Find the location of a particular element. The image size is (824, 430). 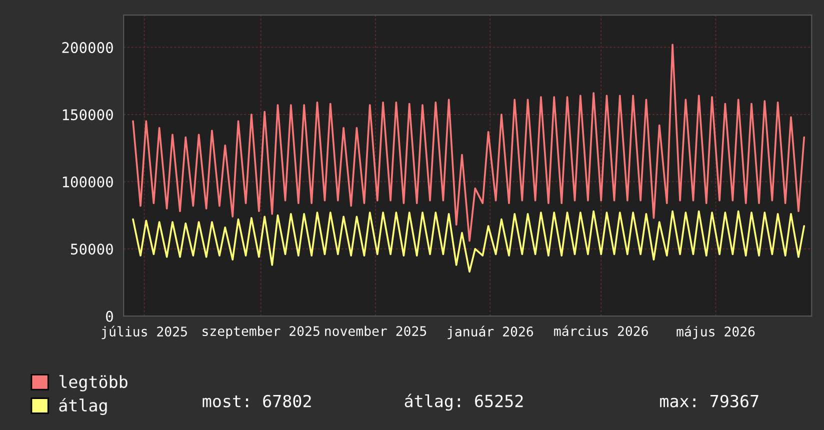

x-tick-label: március 2026 is located at coordinates (601, 330).